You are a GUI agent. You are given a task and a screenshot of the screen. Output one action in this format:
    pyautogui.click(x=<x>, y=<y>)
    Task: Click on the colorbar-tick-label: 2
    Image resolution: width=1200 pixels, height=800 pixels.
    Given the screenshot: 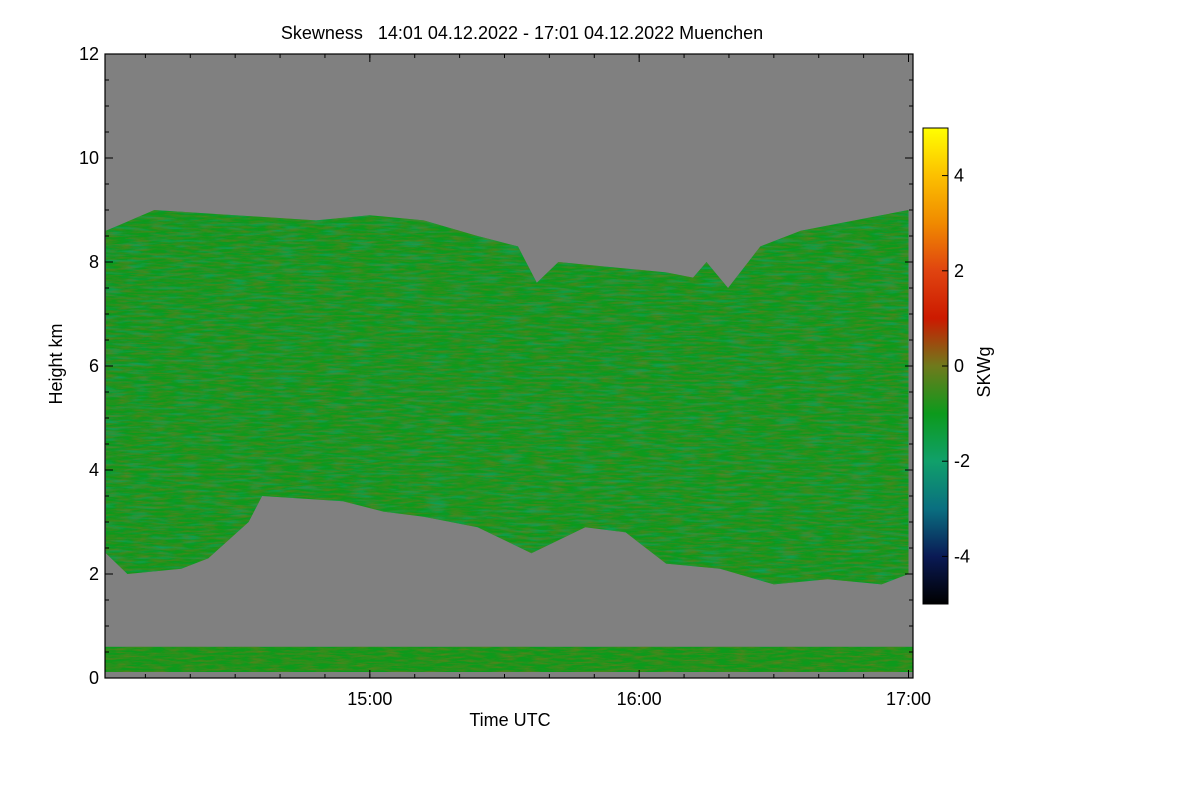 What is the action you would take?
    pyautogui.click(x=959, y=271)
    